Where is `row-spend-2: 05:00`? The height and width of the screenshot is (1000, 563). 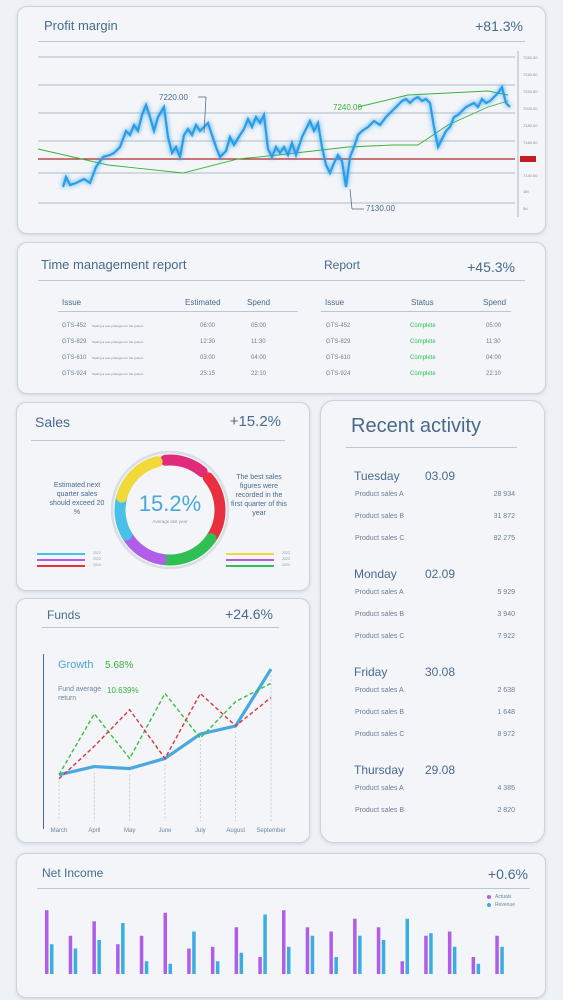 row-spend-2: 05:00 is located at coordinates (494, 326).